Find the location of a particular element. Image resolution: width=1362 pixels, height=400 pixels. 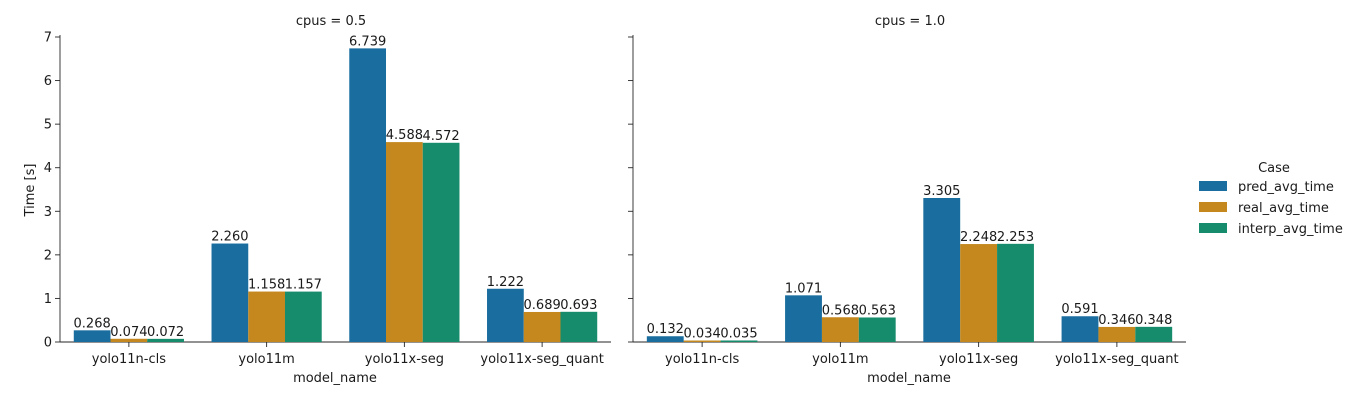

y-tick-label: 3 is located at coordinates (48, 212).